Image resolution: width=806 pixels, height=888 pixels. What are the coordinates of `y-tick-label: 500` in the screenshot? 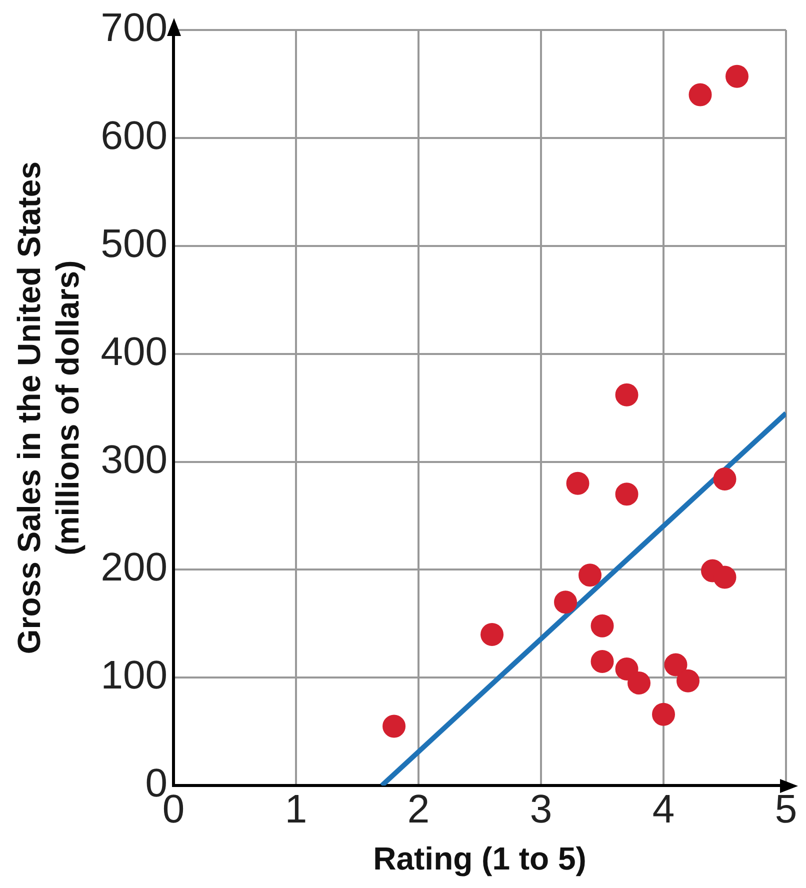 It's located at (134, 244).